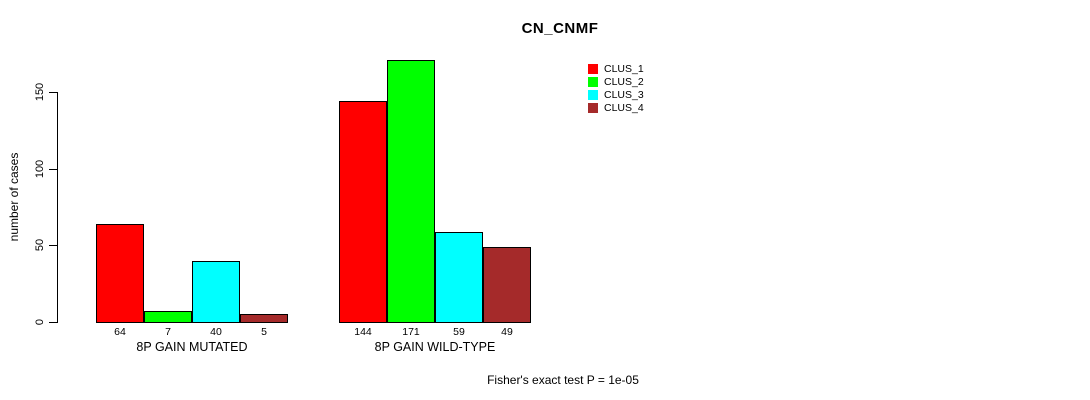  What do you see at coordinates (40, 92) in the screenshot?
I see `y-tick-label: 150` at bounding box center [40, 92].